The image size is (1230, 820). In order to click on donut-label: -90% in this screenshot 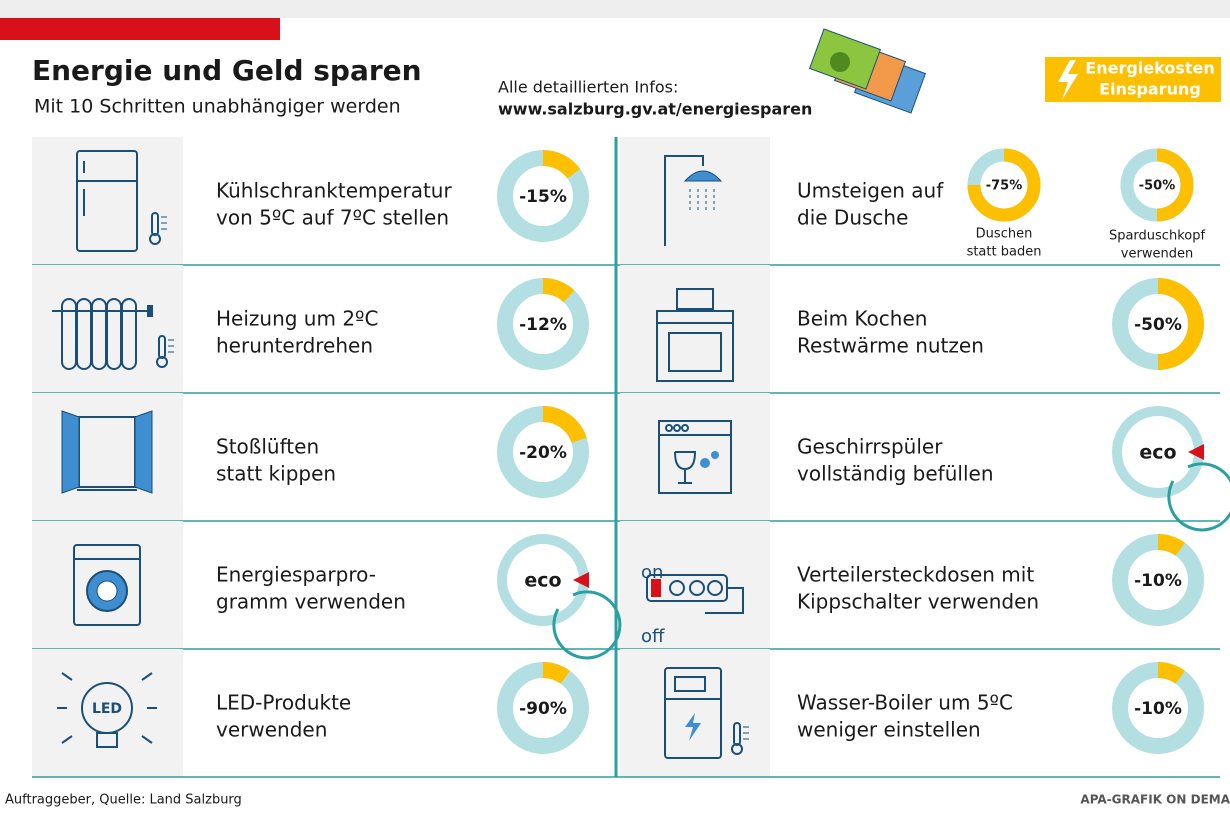, I will do `click(543, 709)`.